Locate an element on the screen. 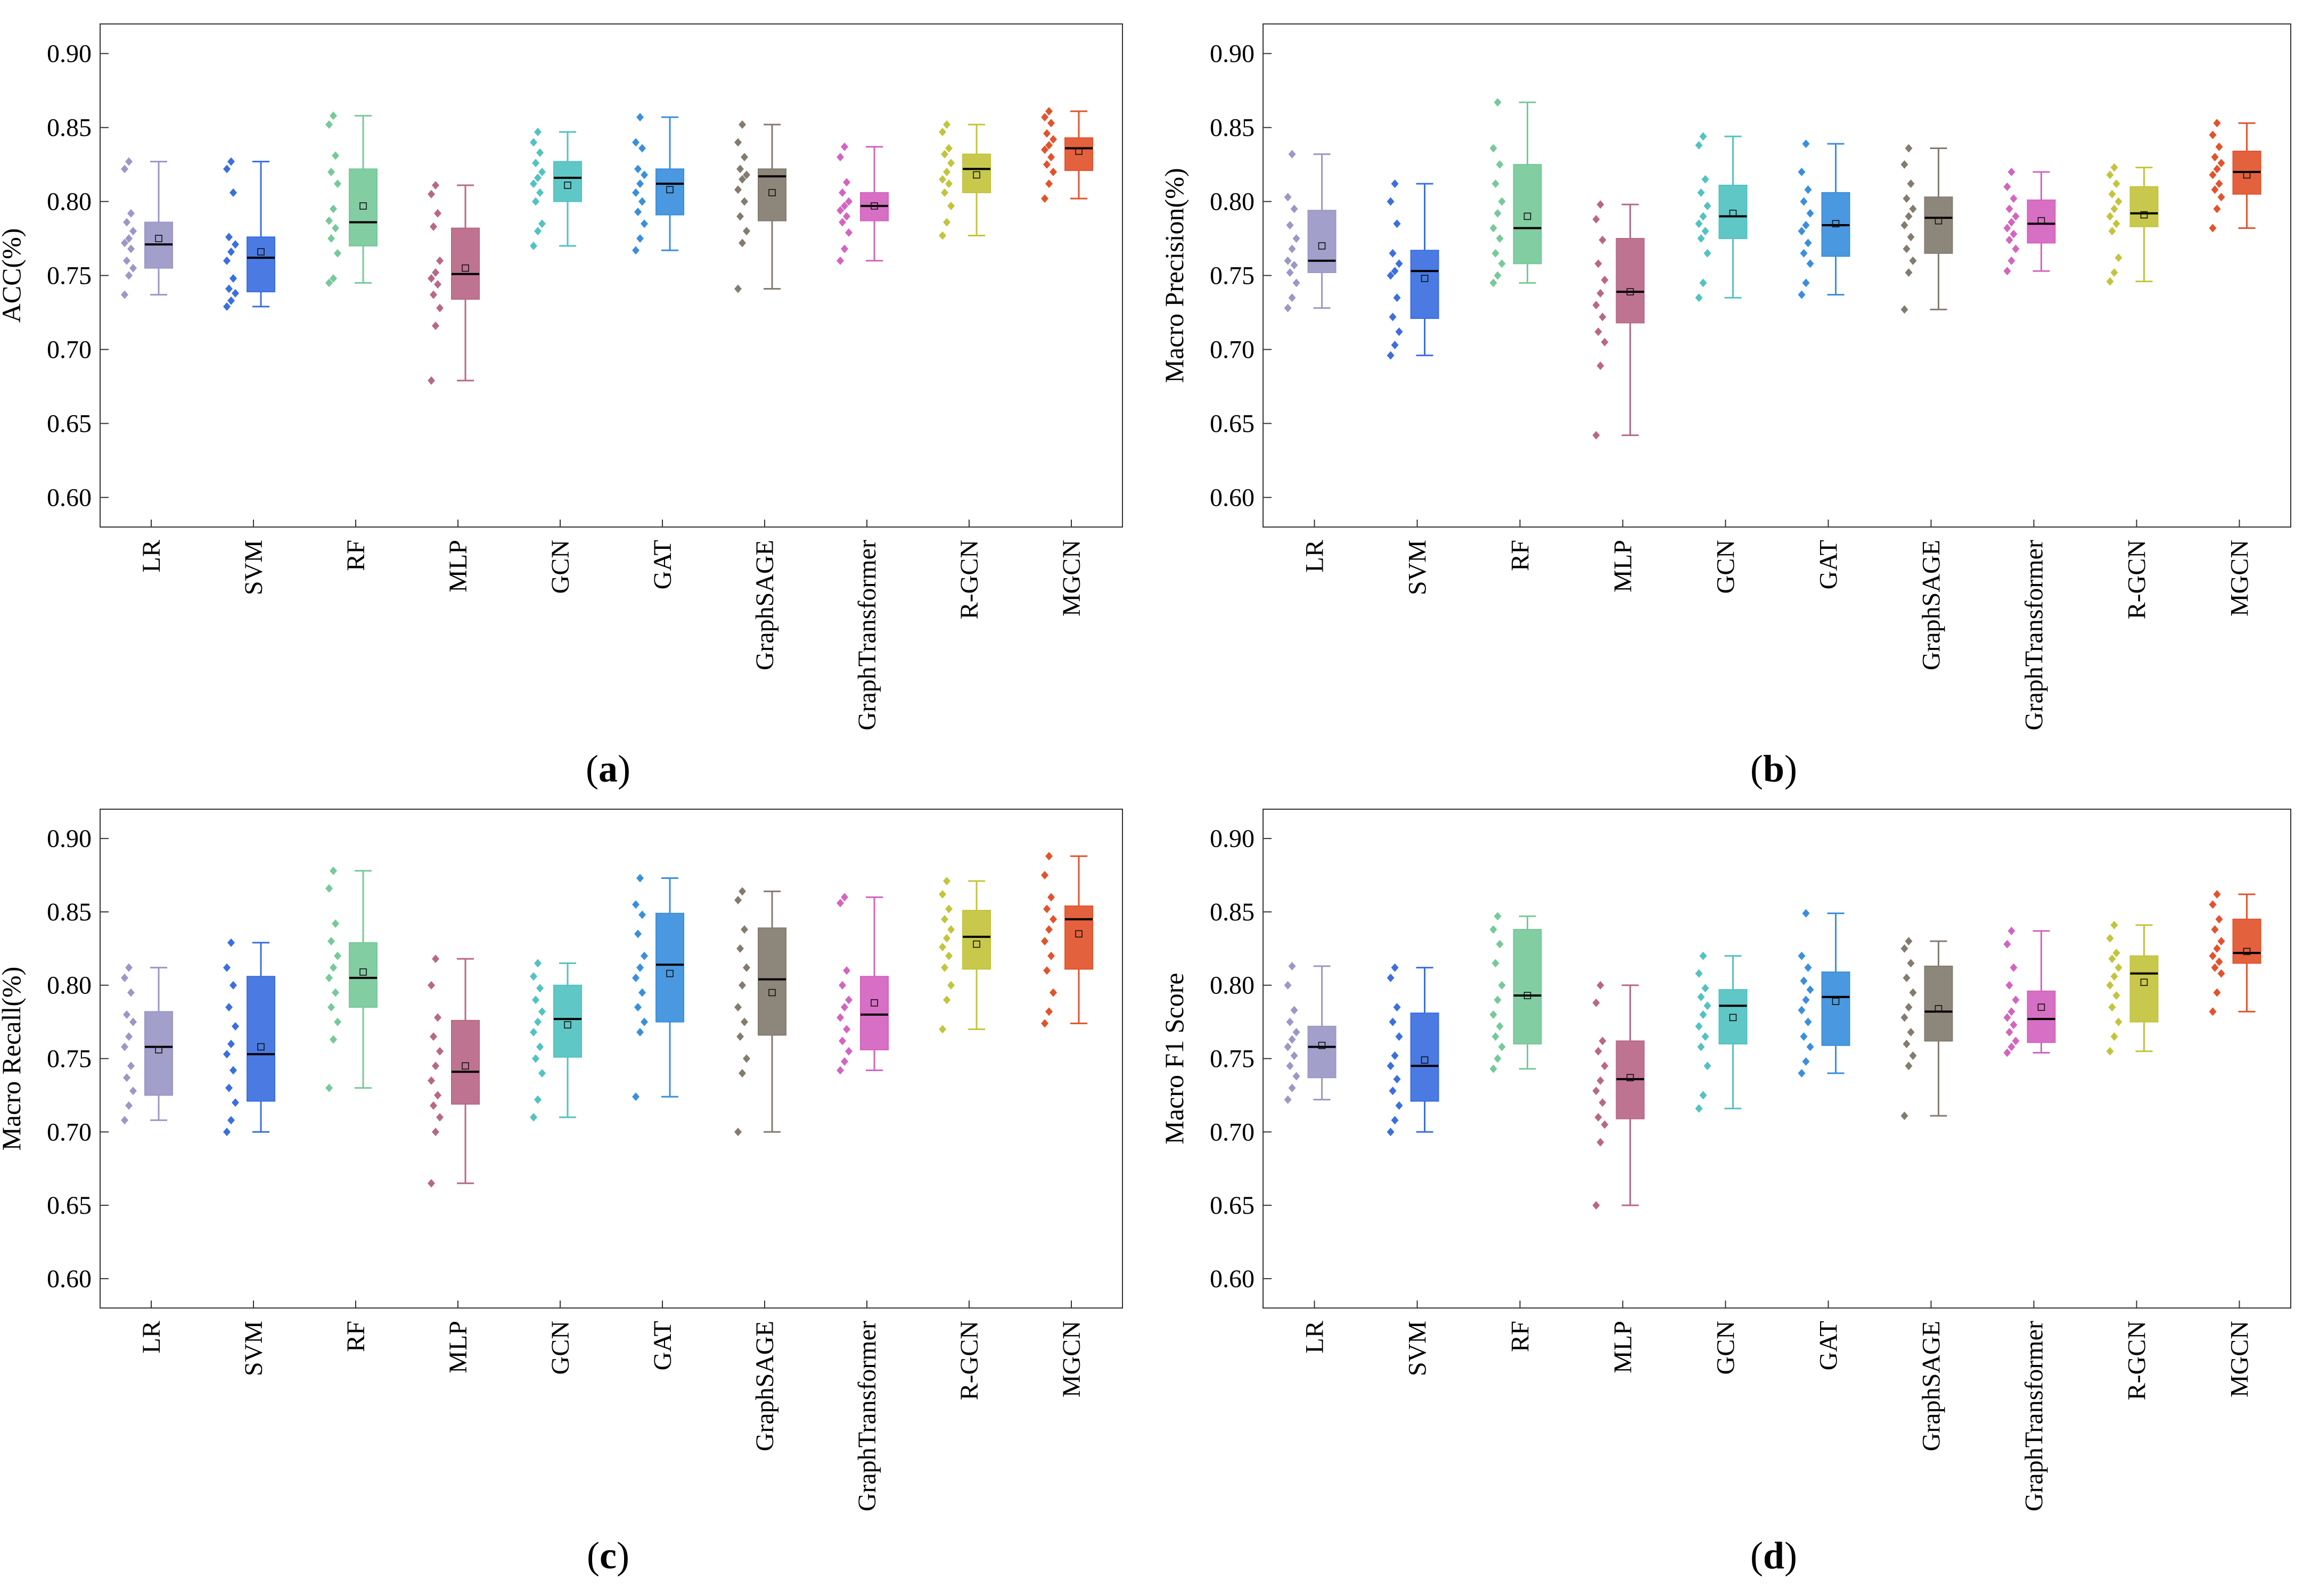 The image size is (2303, 1596). category-label: MLP is located at coordinates (458, 566).